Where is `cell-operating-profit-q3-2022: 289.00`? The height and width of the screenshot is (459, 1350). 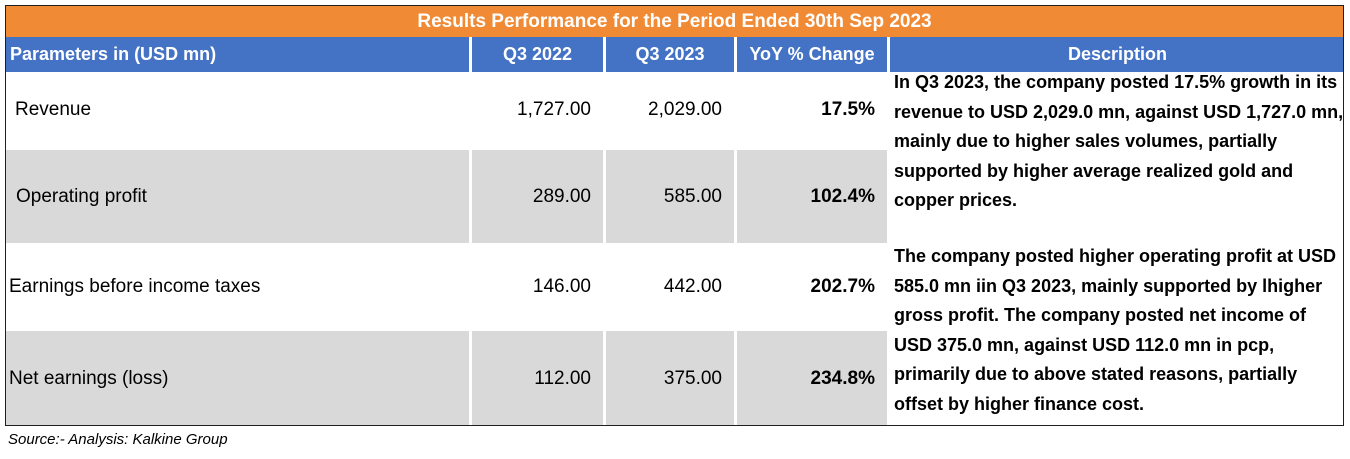
cell-operating-profit-q3-2022: 289.00 is located at coordinates (561, 196).